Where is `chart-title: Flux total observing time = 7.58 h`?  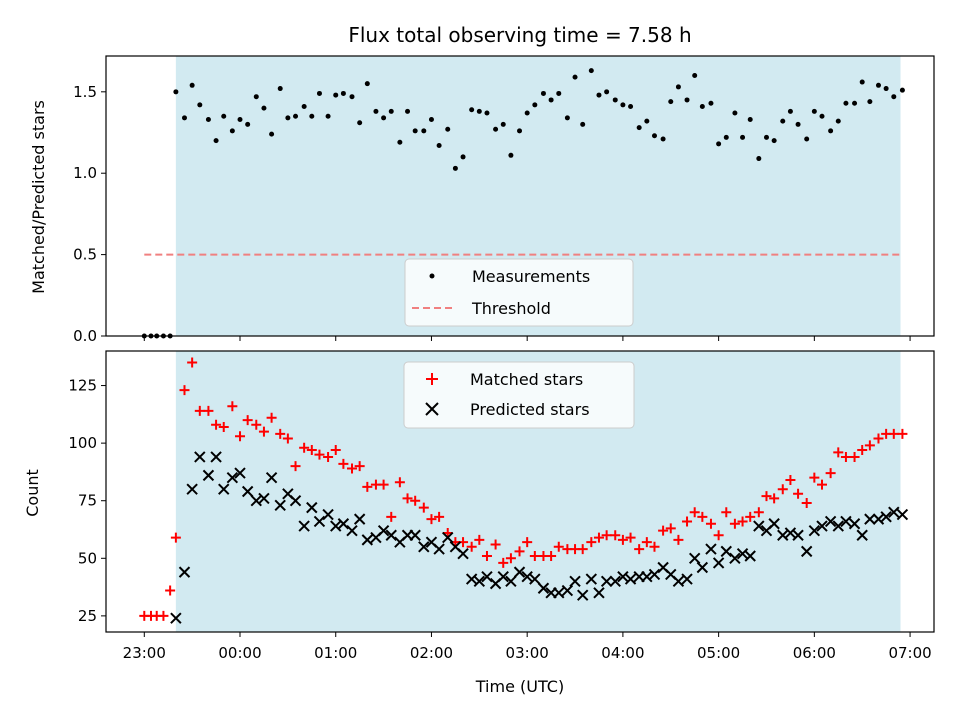 chart-title: Flux total observing time = 7.58 h is located at coordinates (519, 35).